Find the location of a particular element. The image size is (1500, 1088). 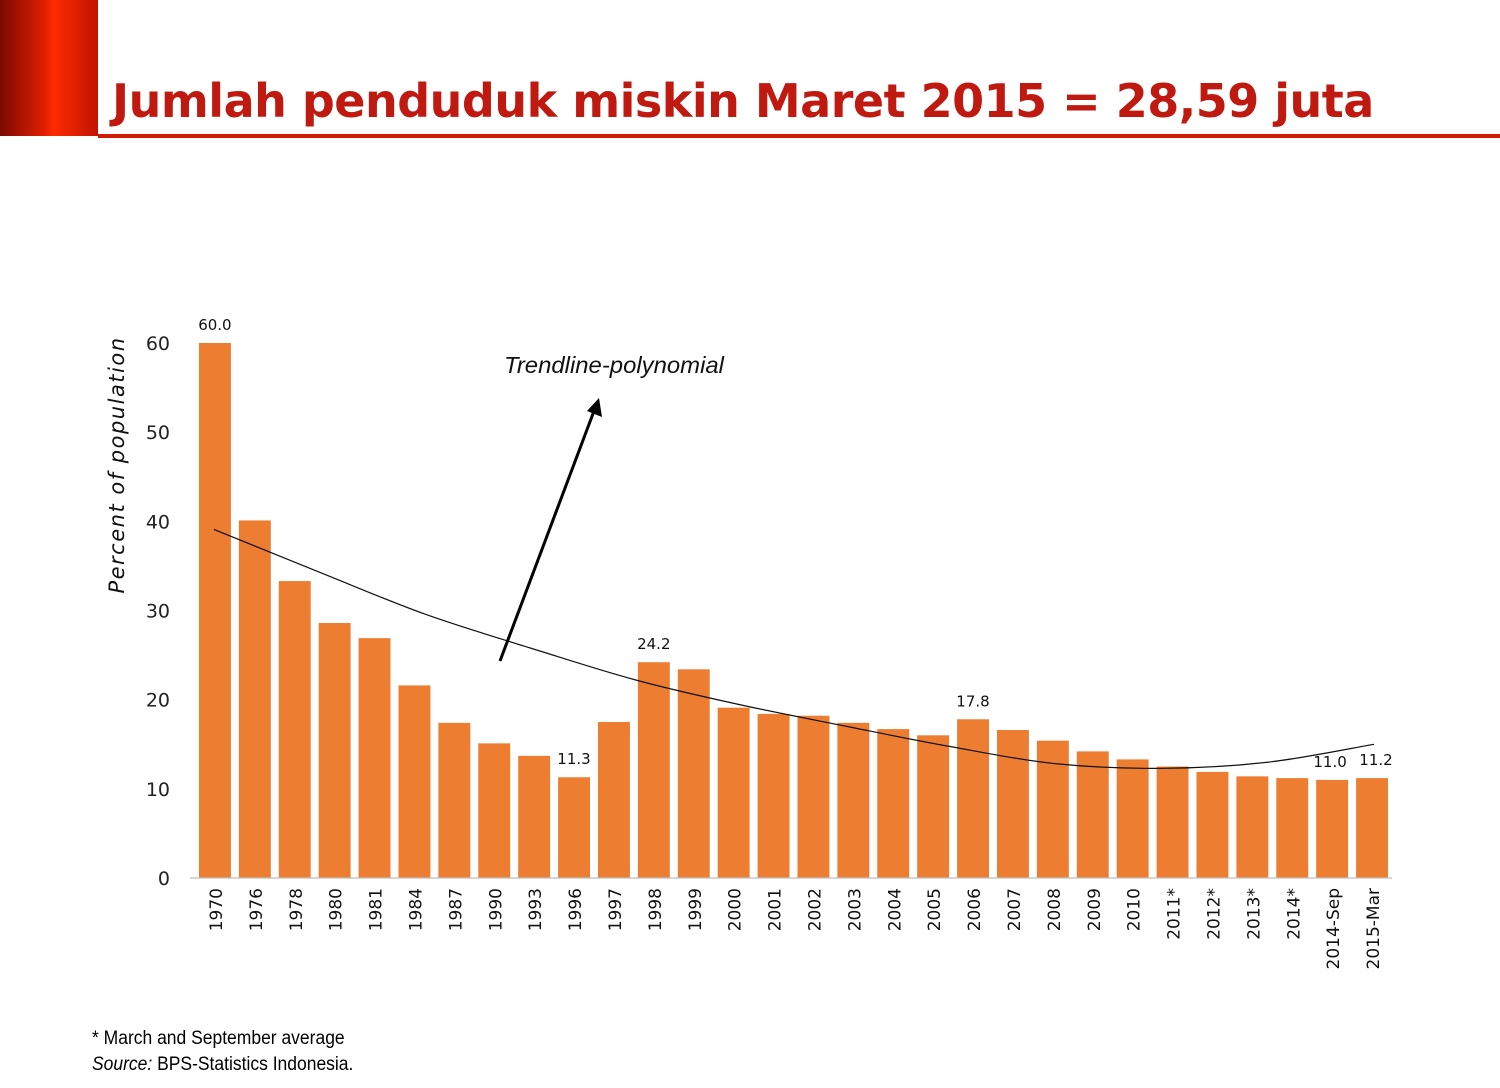

source-line: Source: BPS-Statistics Indonesia. is located at coordinates (222, 1065).